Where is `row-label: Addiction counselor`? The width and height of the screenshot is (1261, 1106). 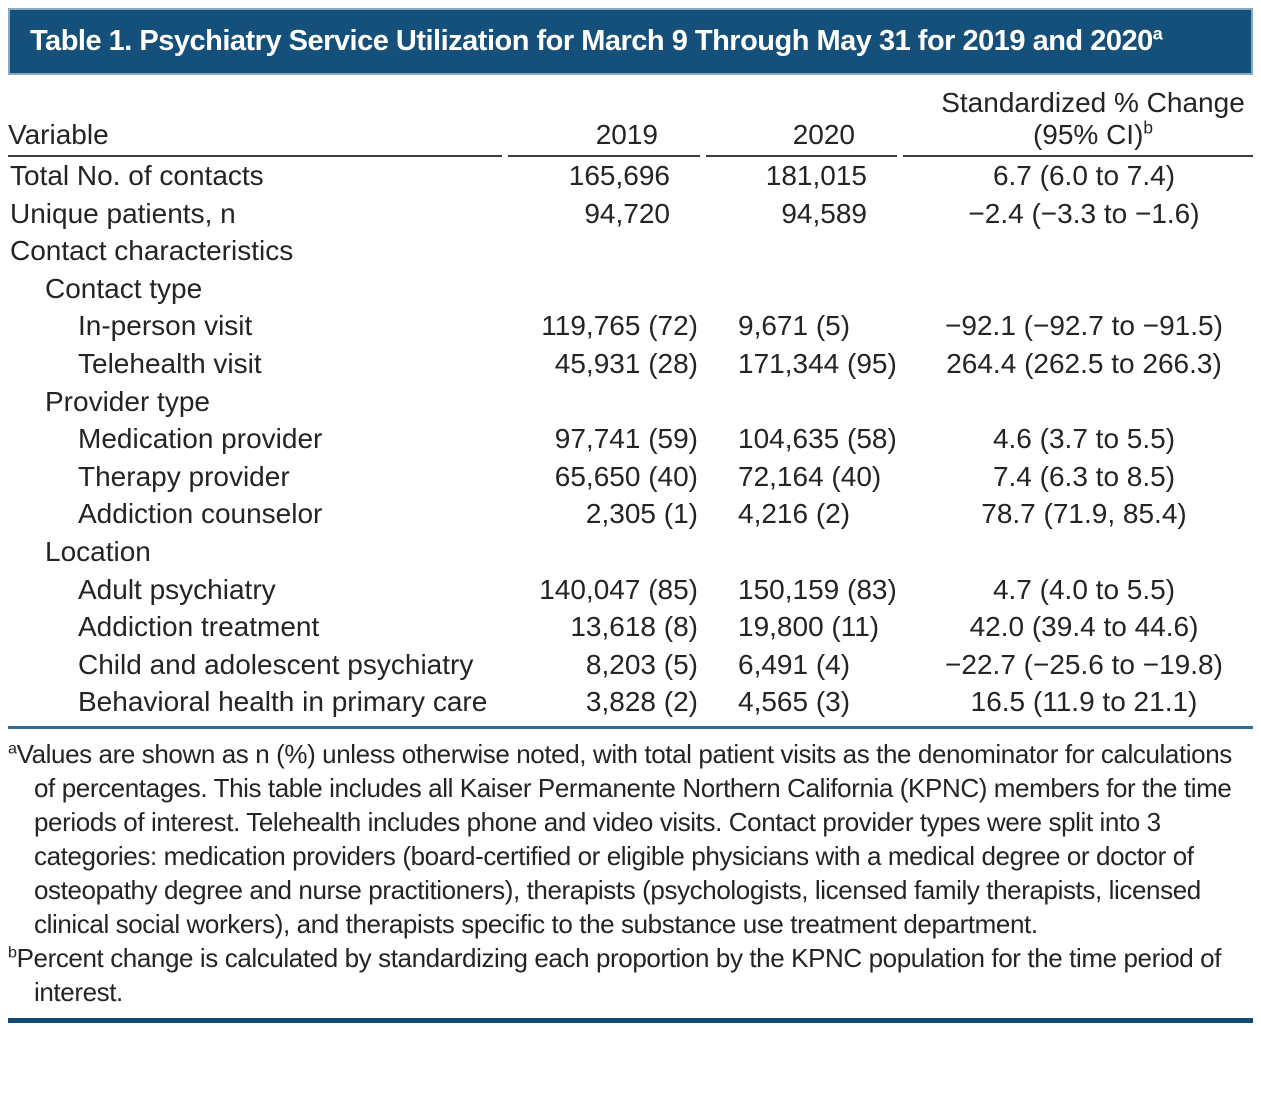 row-label: Addiction counselor is located at coordinates (200, 514).